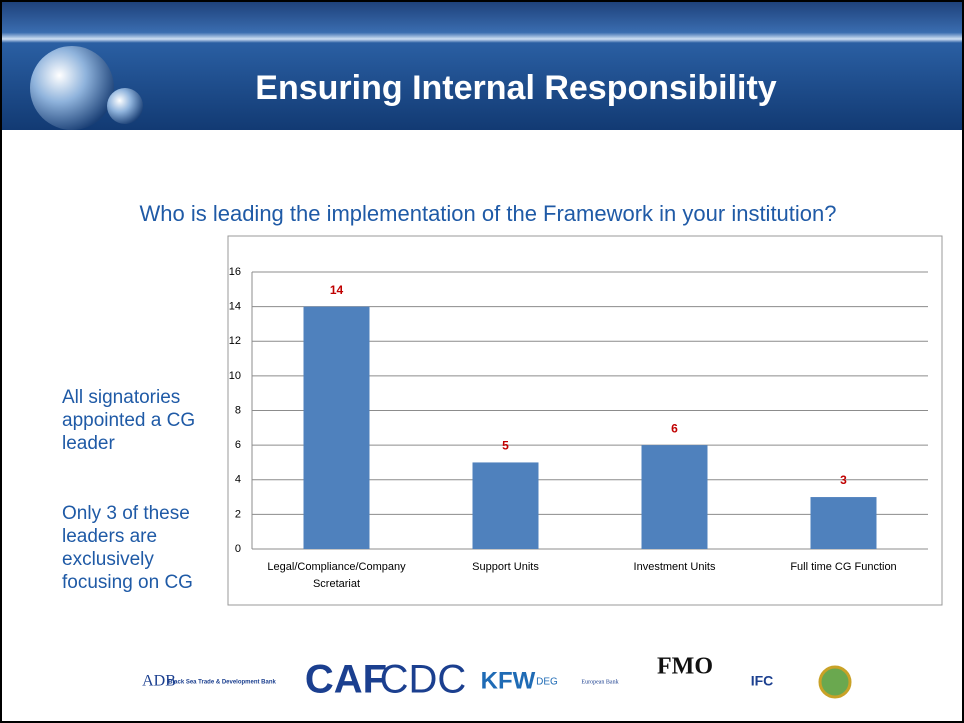 Image resolution: width=964 pixels, height=723 pixels. I want to click on slide-title: Ensuring Internal Responsibility, so click(515, 88).